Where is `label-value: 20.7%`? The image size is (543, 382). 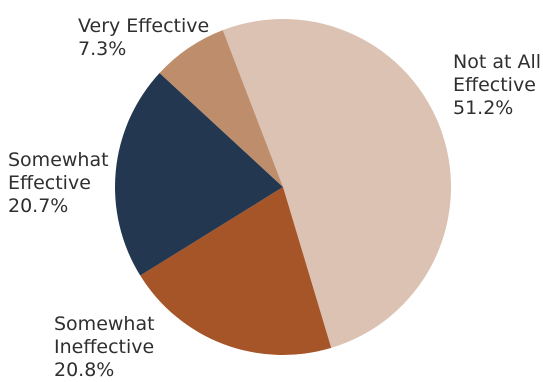
label-value: 20.7% is located at coordinates (38, 206).